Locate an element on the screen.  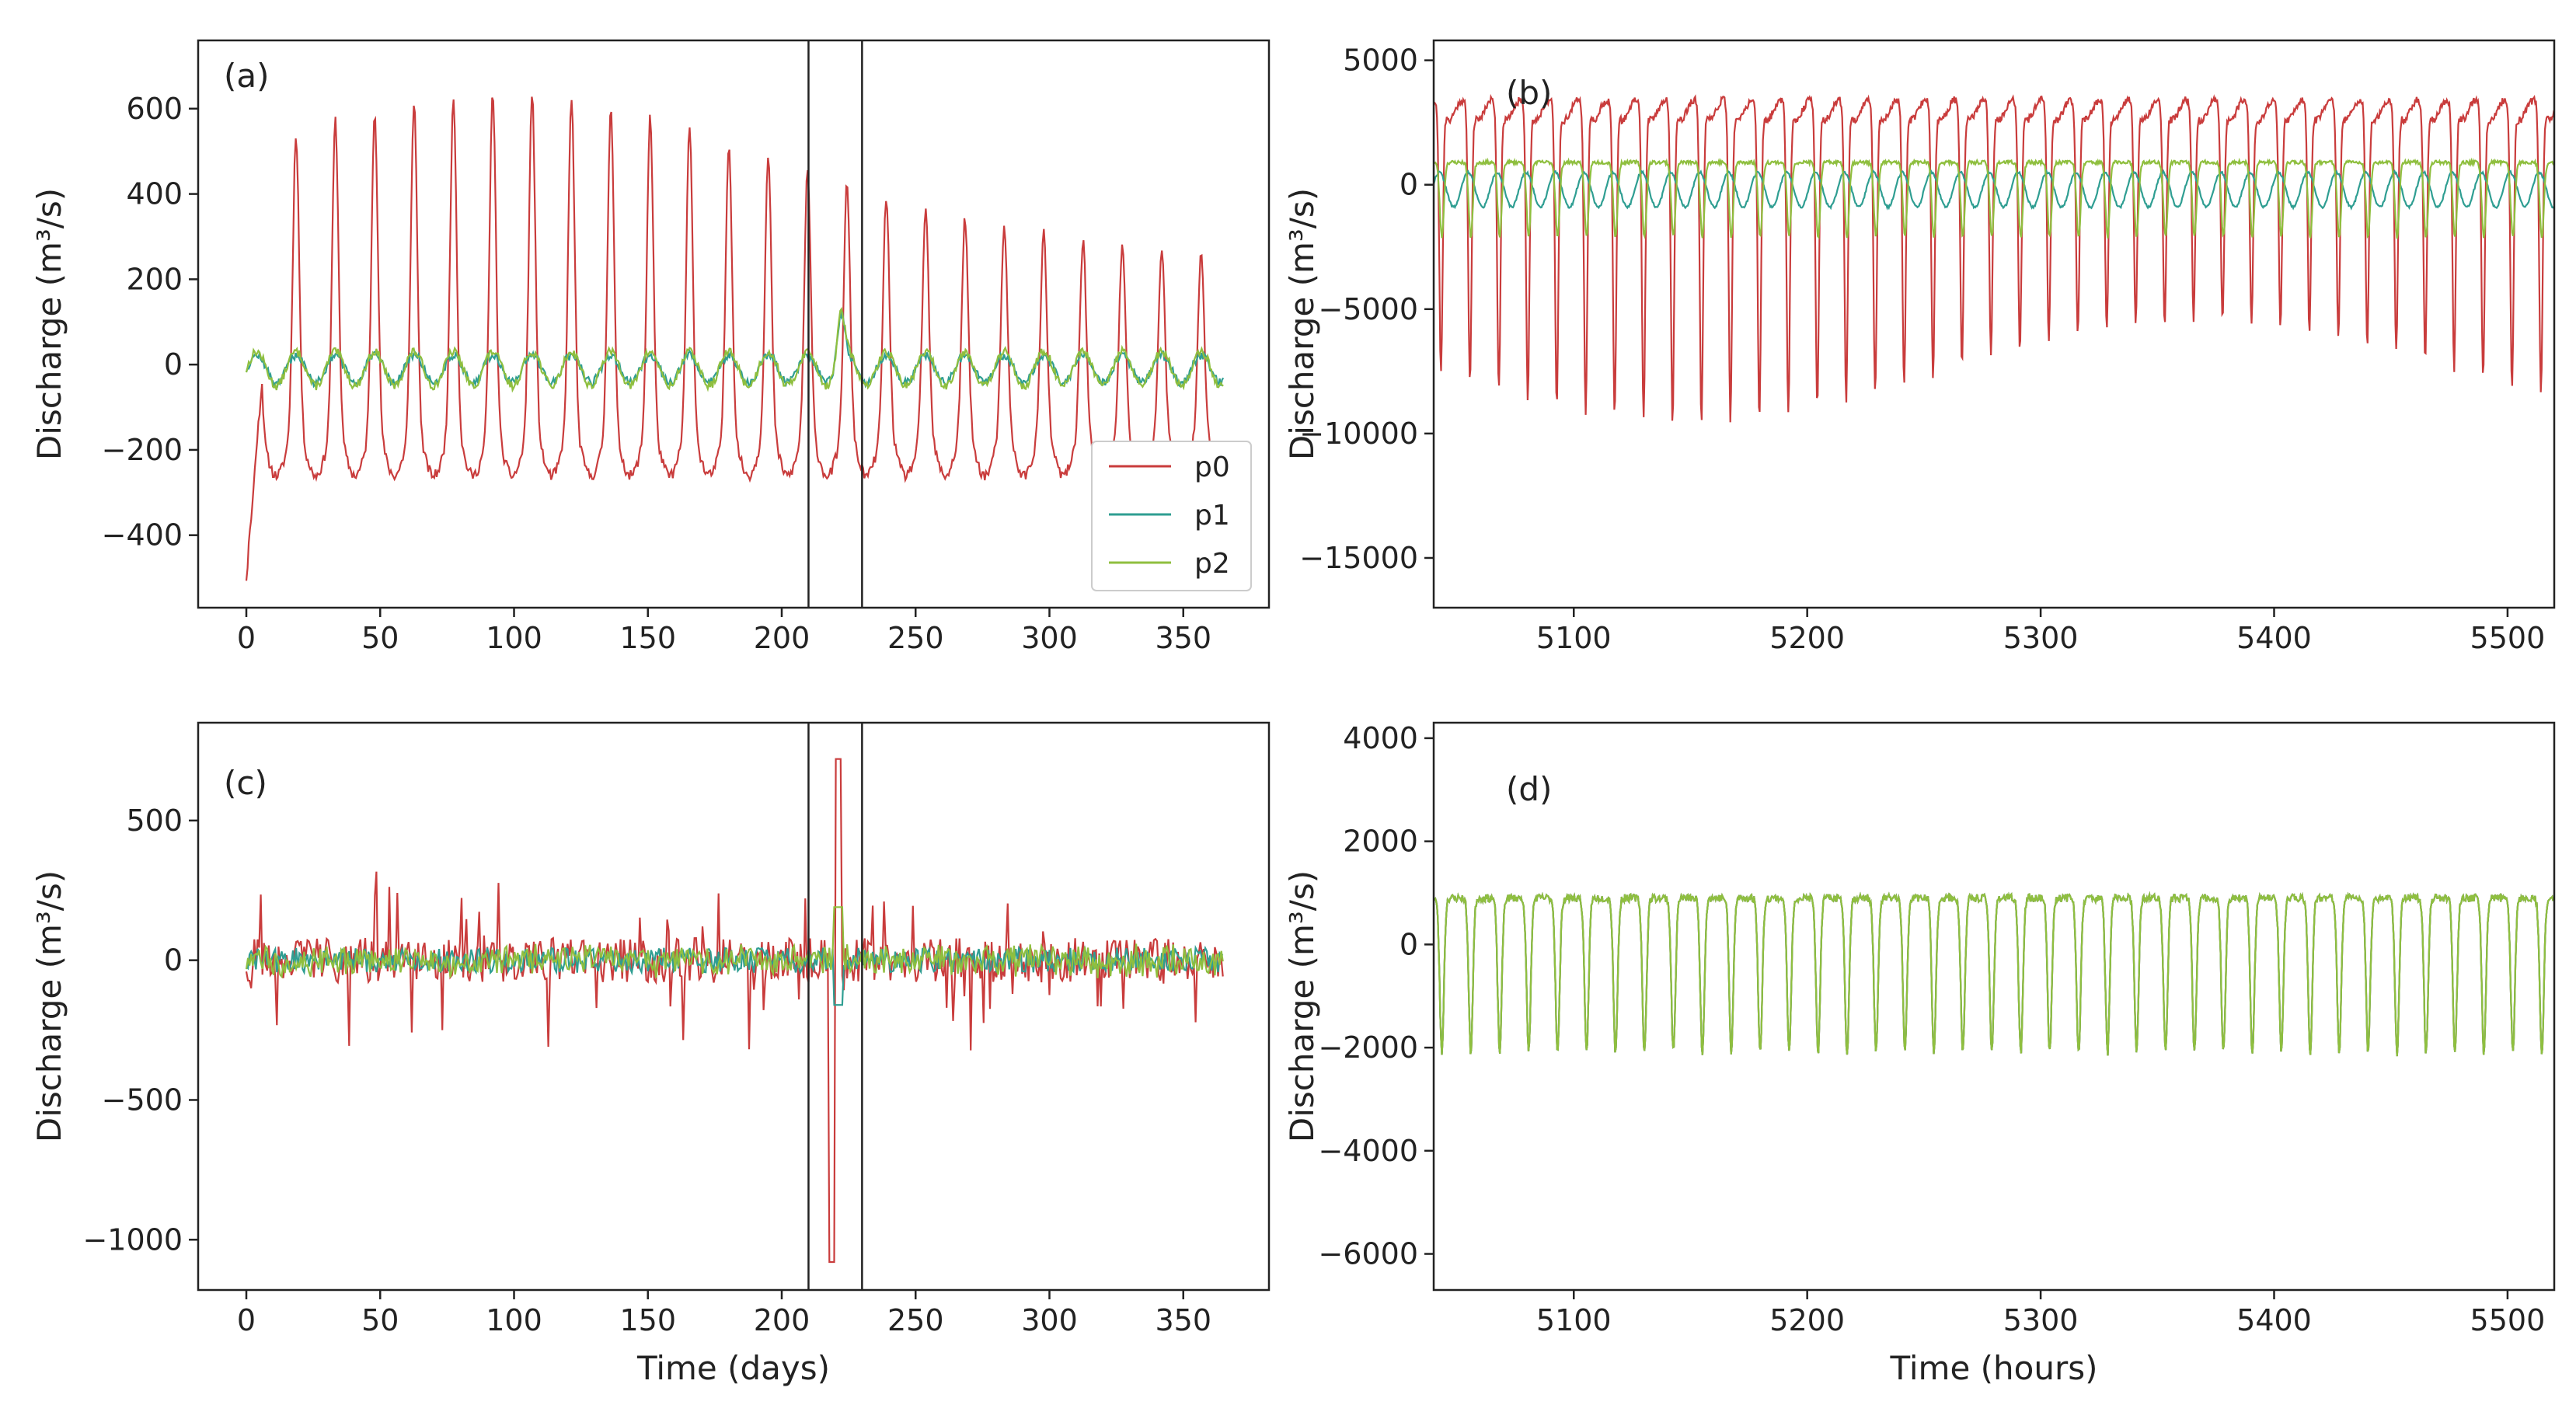
legend-items: p0 p1 p2 is located at coordinates (1169, 516).